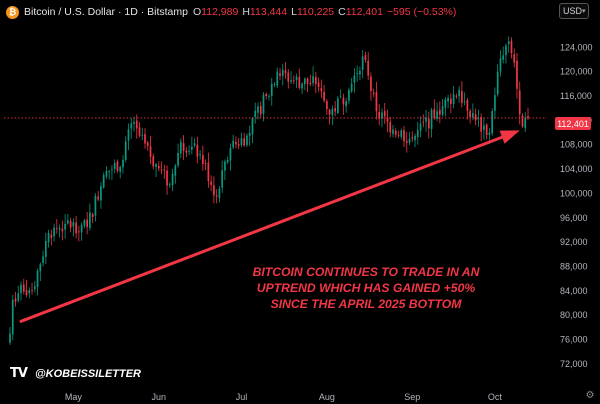 Image resolution: width=600 pixels, height=404 pixels. I want to click on y-tick-label: 104,000, so click(576, 169).